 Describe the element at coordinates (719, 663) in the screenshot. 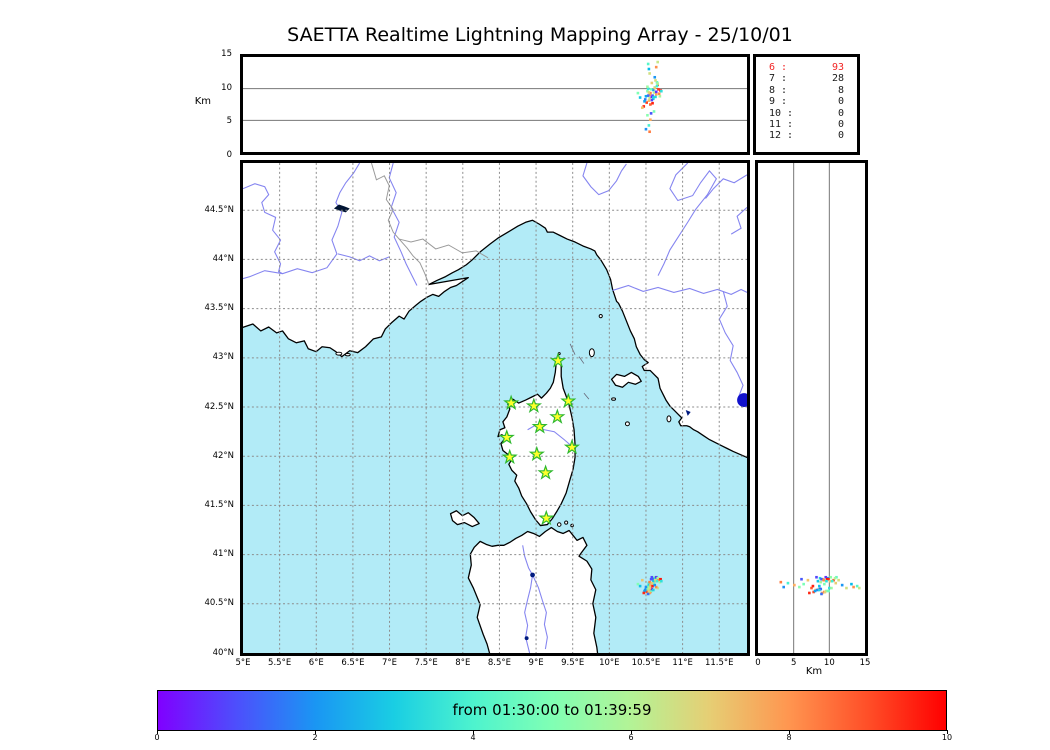

I see `map-xtick-label: 11.5°E` at that location.